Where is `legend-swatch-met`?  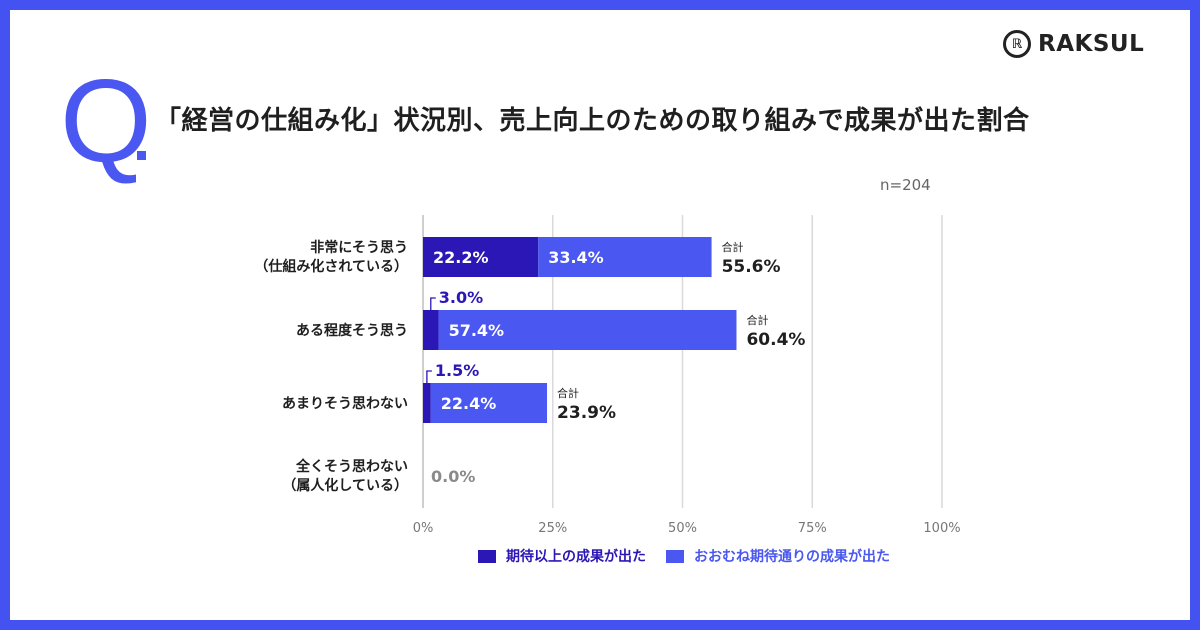 legend-swatch-met is located at coordinates (675, 556).